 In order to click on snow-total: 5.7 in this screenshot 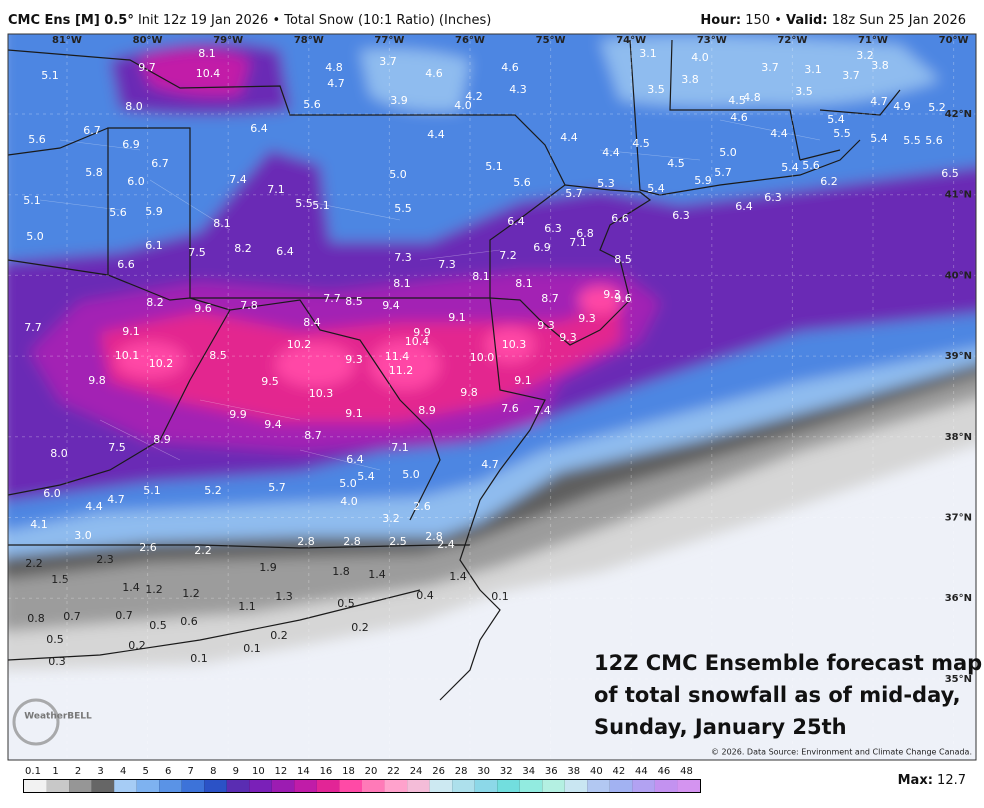, I will do `click(574, 193)`.